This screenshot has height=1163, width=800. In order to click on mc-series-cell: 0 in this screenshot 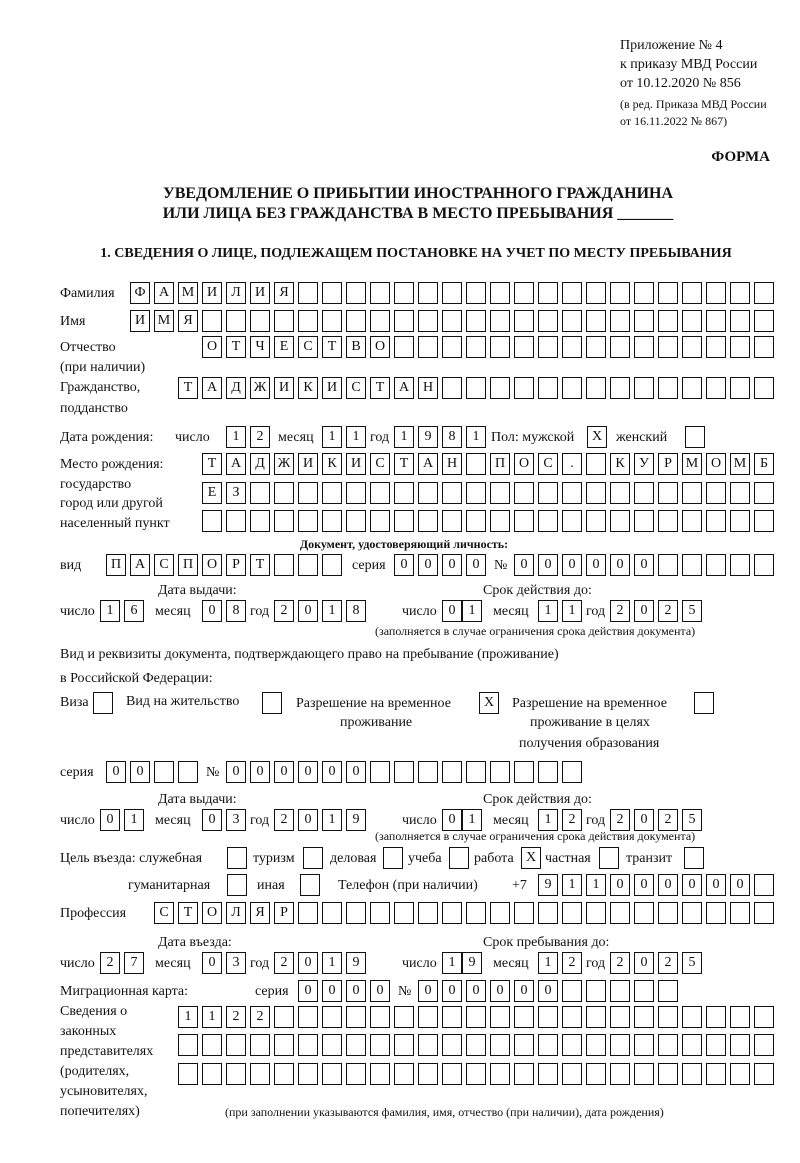, I will do `click(332, 991)`.